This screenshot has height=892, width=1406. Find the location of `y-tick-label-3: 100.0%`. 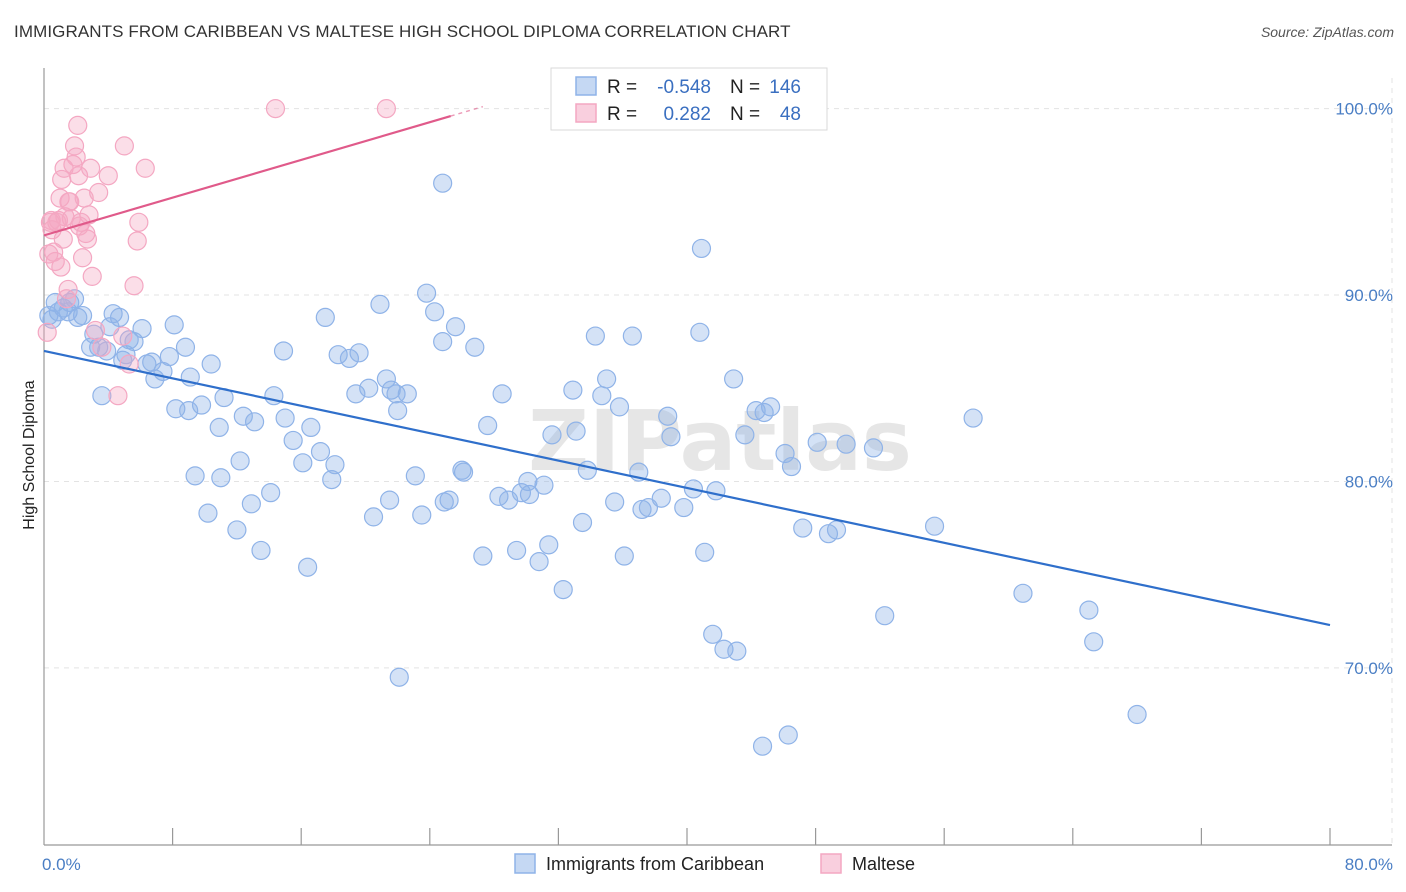

y-tick-label-3: 100.0% is located at coordinates (1364, 109).